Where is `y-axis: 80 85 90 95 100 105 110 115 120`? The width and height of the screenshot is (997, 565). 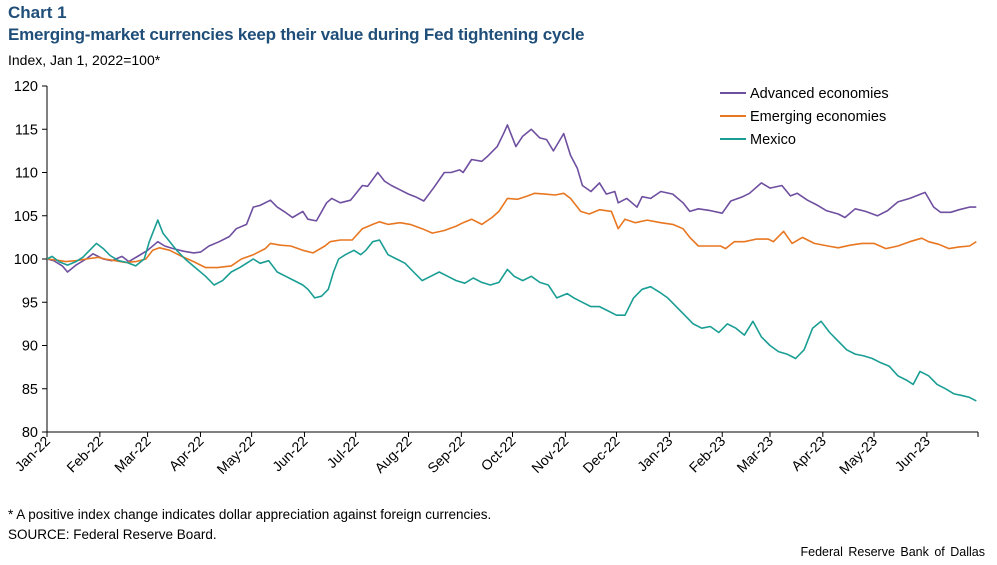
y-axis: 80 85 90 95 100 105 110 115 120 is located at coordinates (31, 260).